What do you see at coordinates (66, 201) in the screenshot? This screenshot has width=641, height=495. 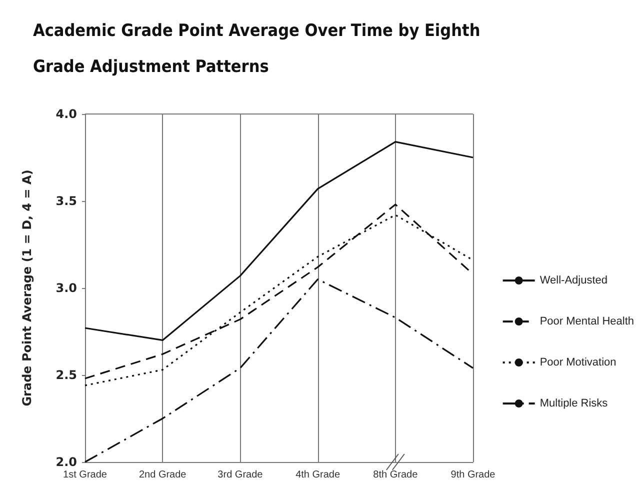 I see `y-tick-label: 3.5` at bounding box center [66, 201].